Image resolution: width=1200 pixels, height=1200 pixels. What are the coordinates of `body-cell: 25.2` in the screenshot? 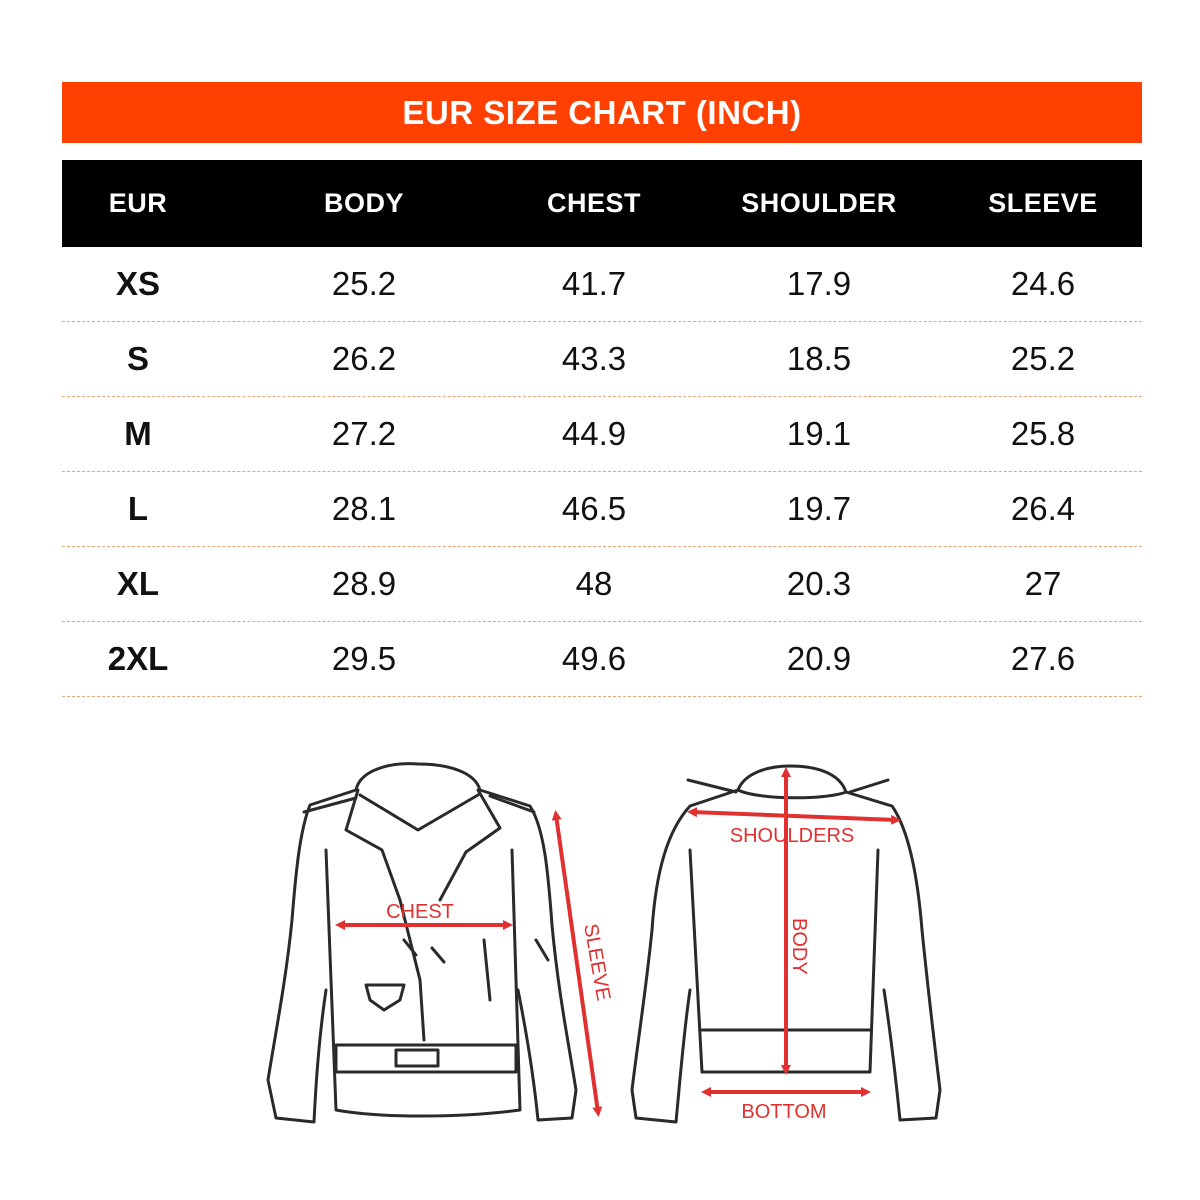 It's located at (364, 283).